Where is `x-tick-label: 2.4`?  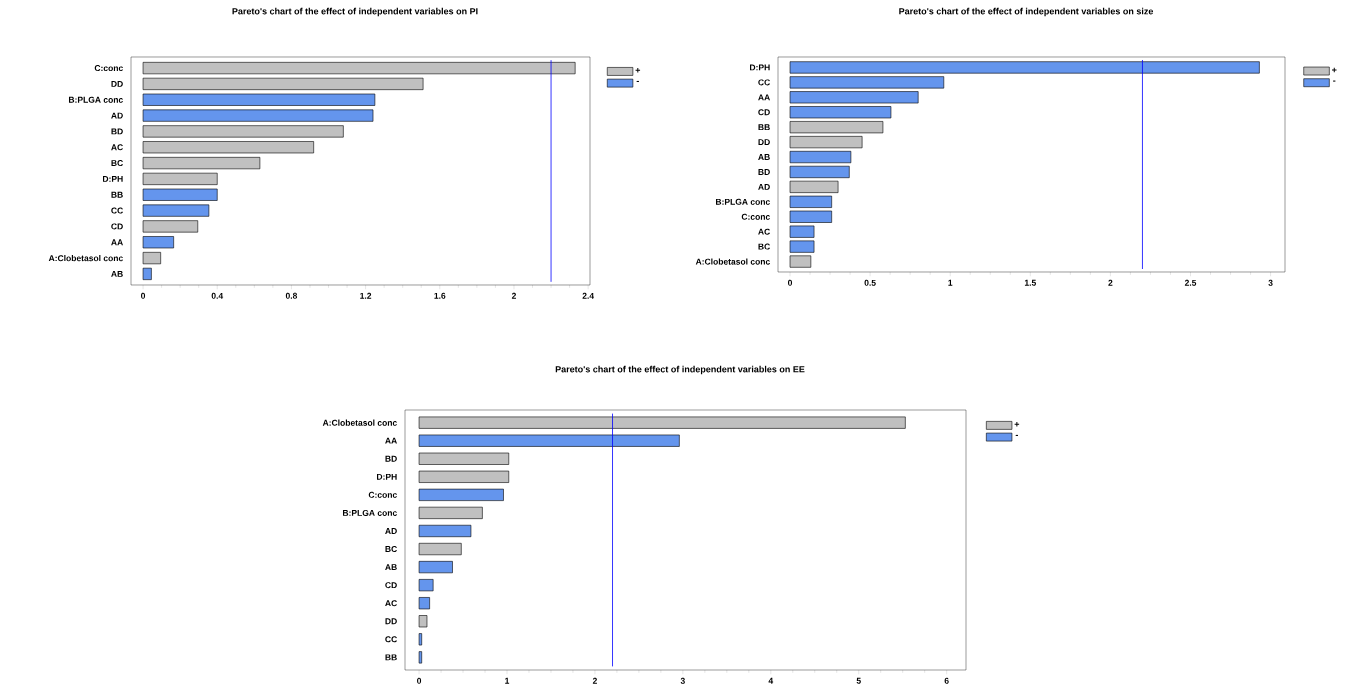
x-tick-label: 2.4 is located at coordinates (588, 295).